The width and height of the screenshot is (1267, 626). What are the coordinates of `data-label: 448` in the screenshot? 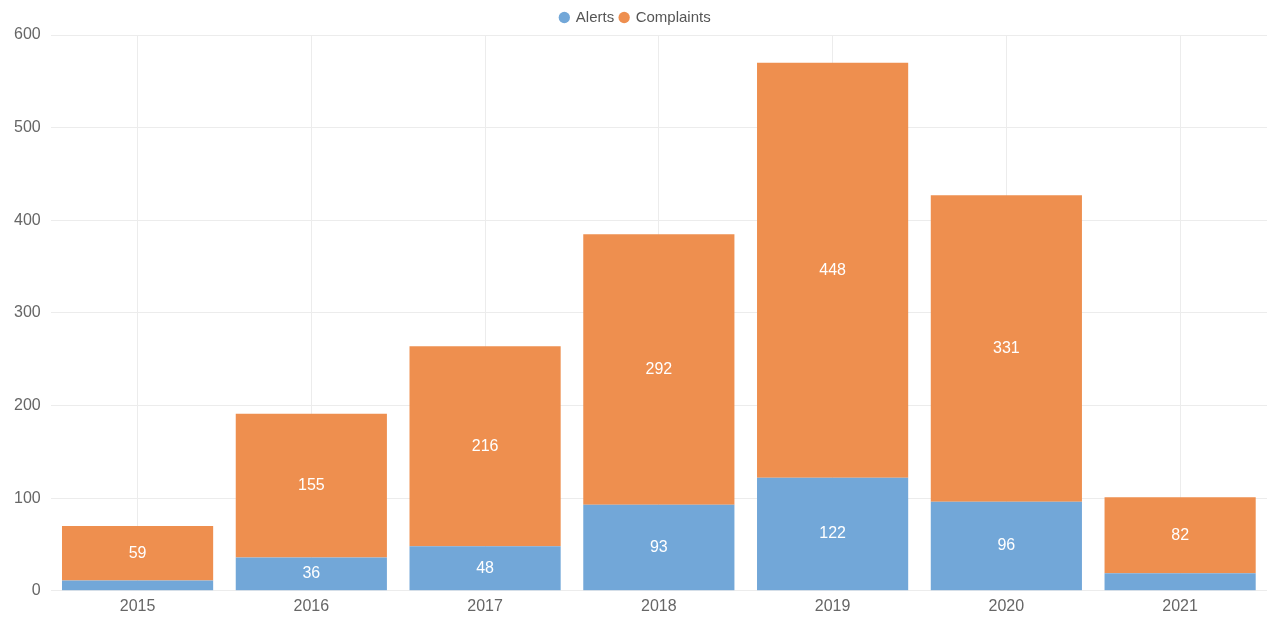 It's located at (833, 269).